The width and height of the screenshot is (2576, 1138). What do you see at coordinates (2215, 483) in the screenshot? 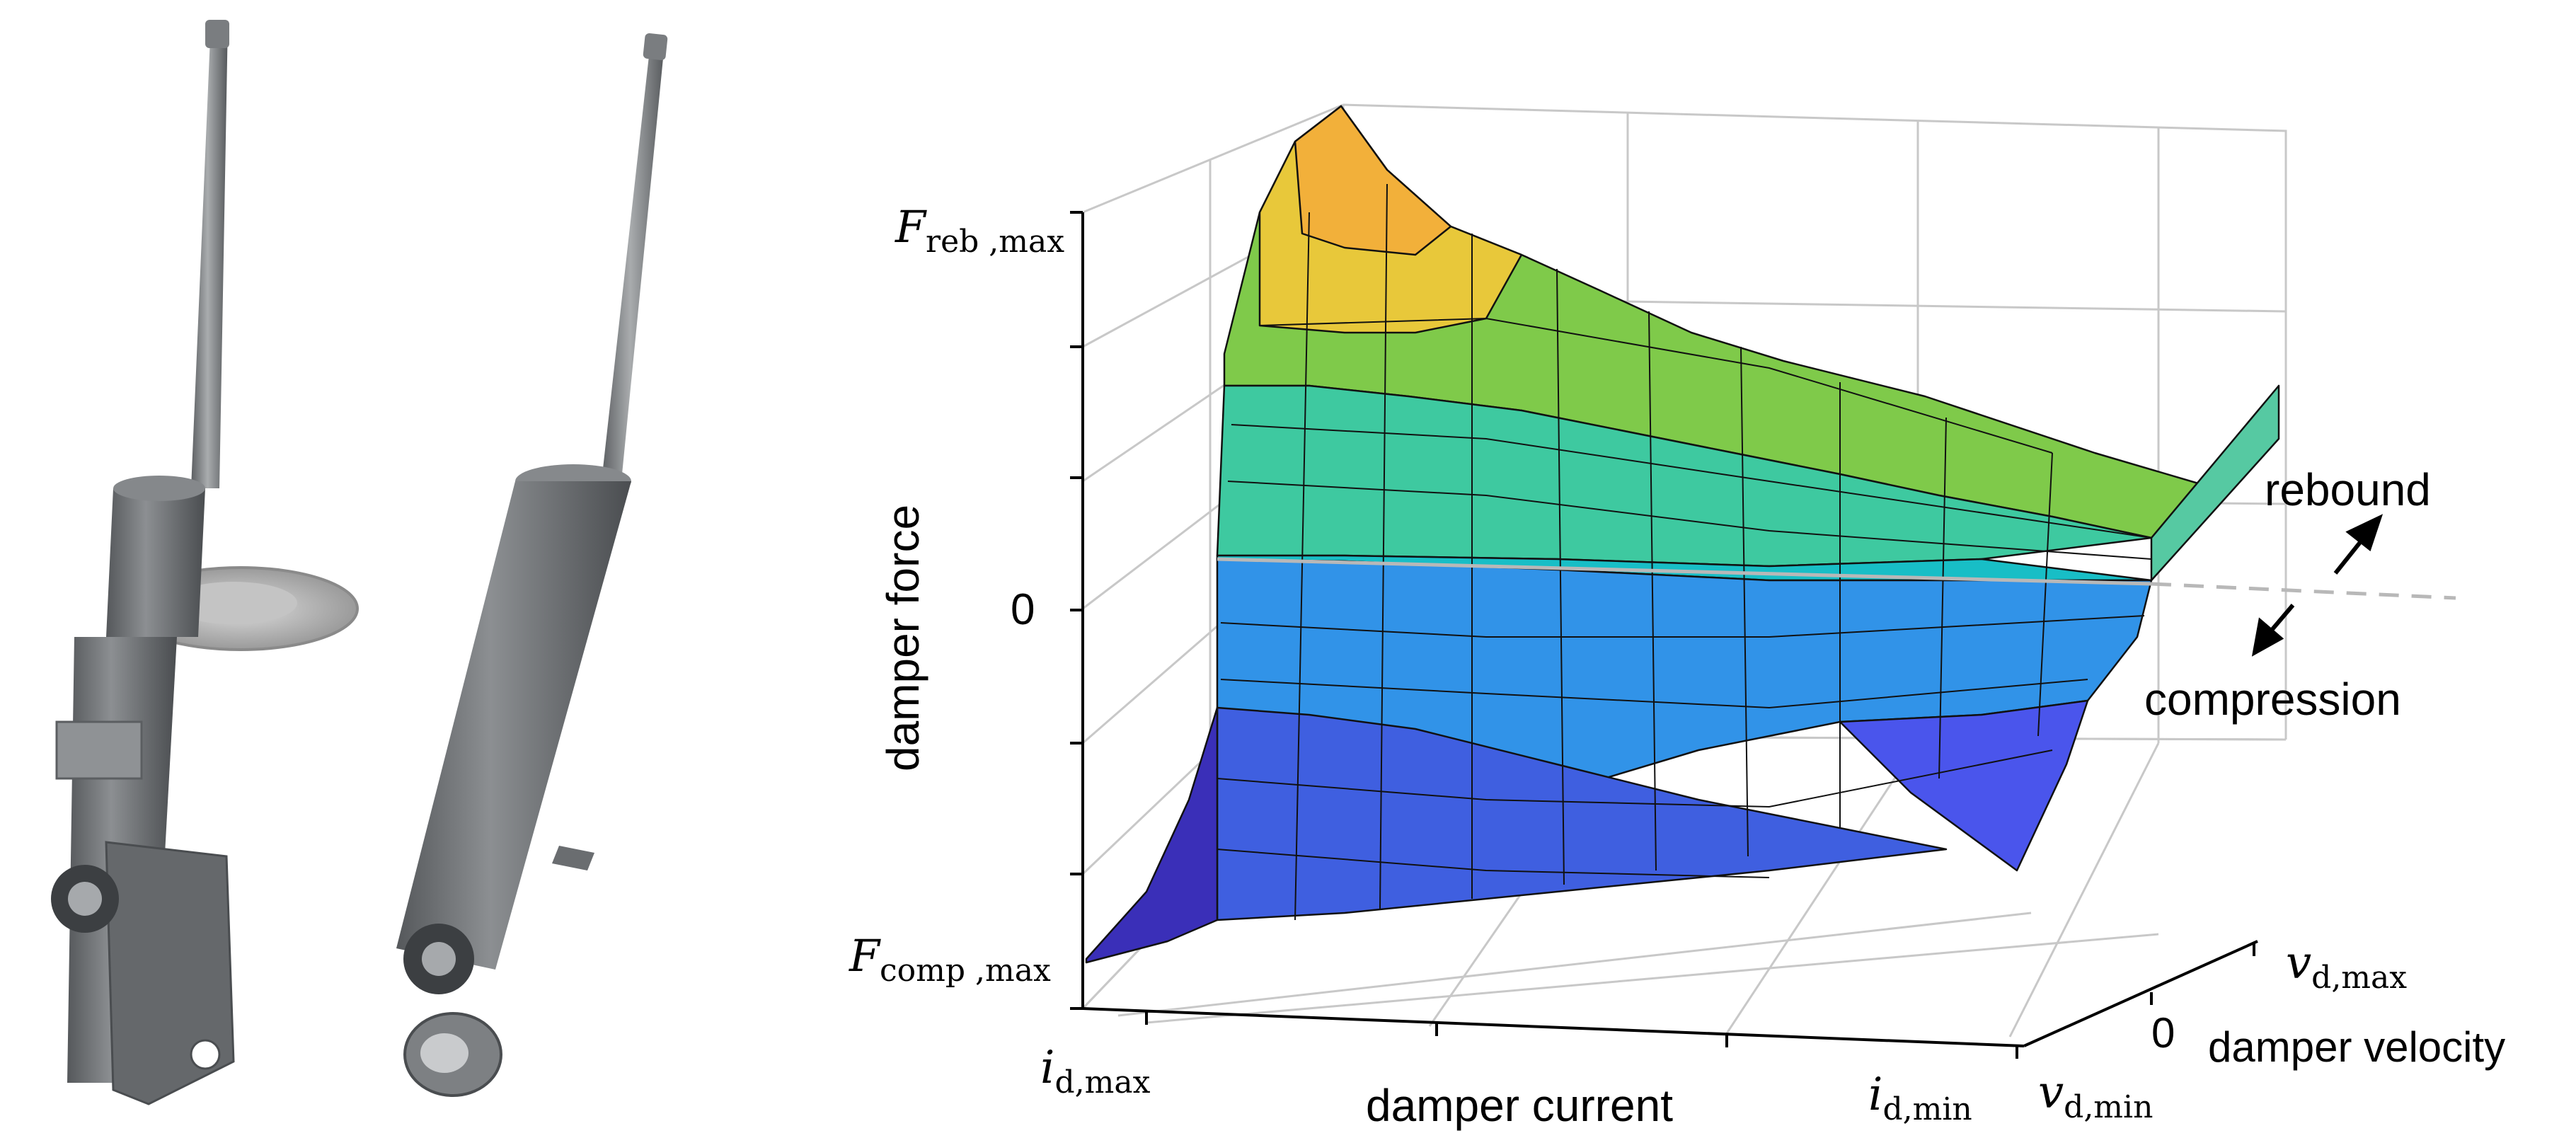
I see `surface-right-wing` at bounding box center [2215, 483].